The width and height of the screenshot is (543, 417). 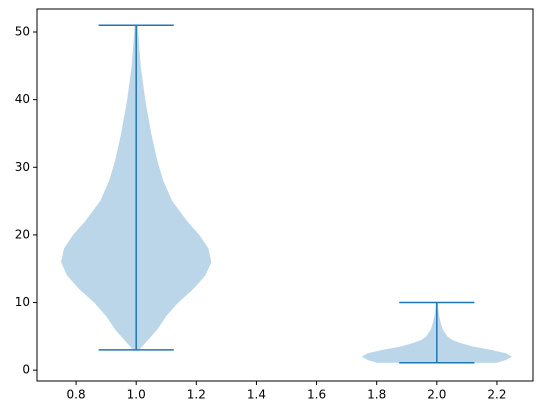 What do you see at coordinates (22, 31) in the screenshot?
I see `y-tick-label: 50` at bounding box center [22, 31].